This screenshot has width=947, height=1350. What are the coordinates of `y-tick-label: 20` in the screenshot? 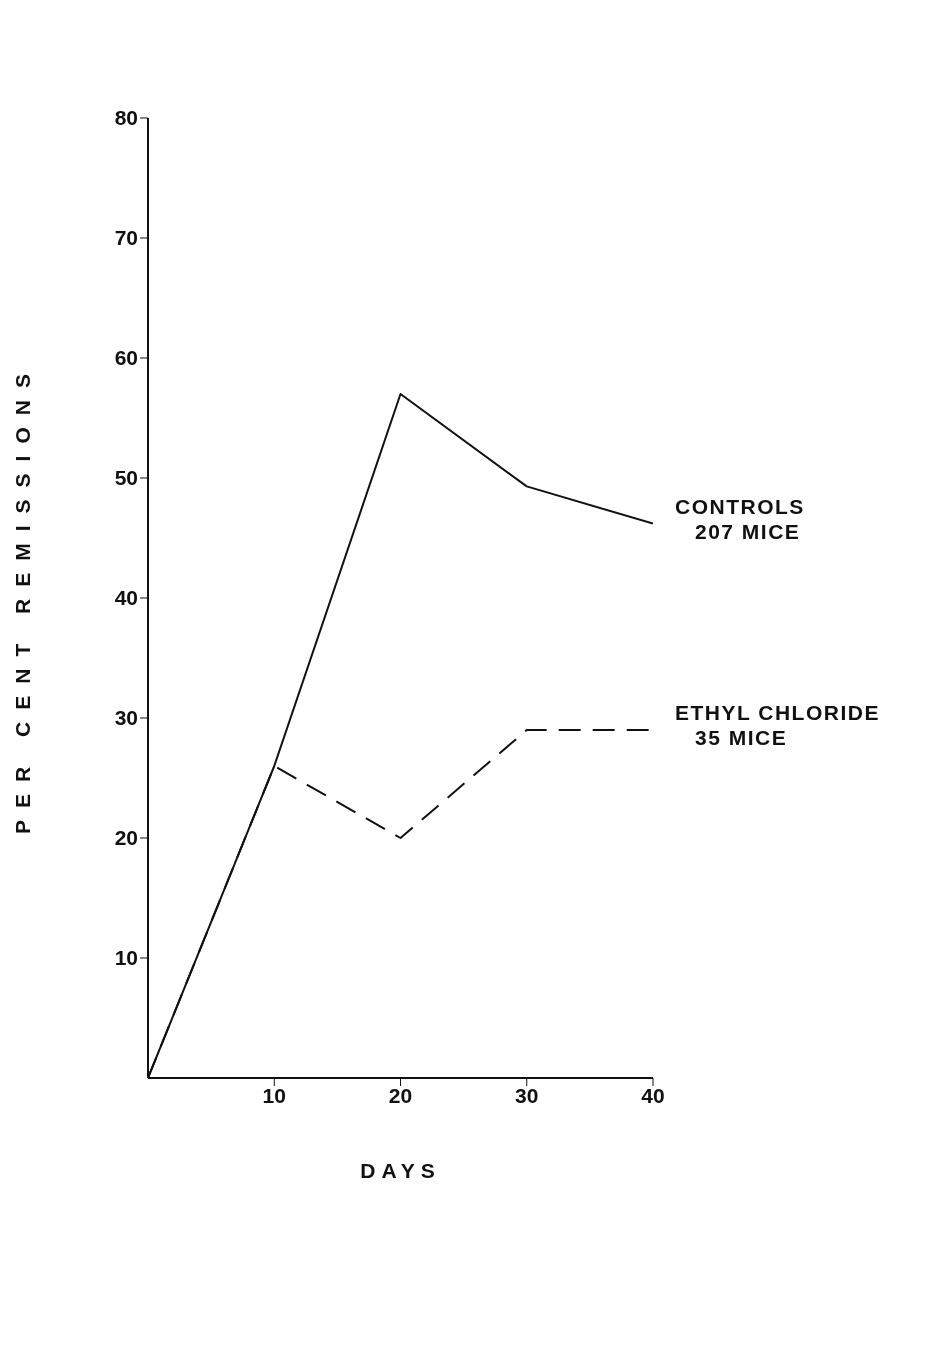 It's located at (126, 838).